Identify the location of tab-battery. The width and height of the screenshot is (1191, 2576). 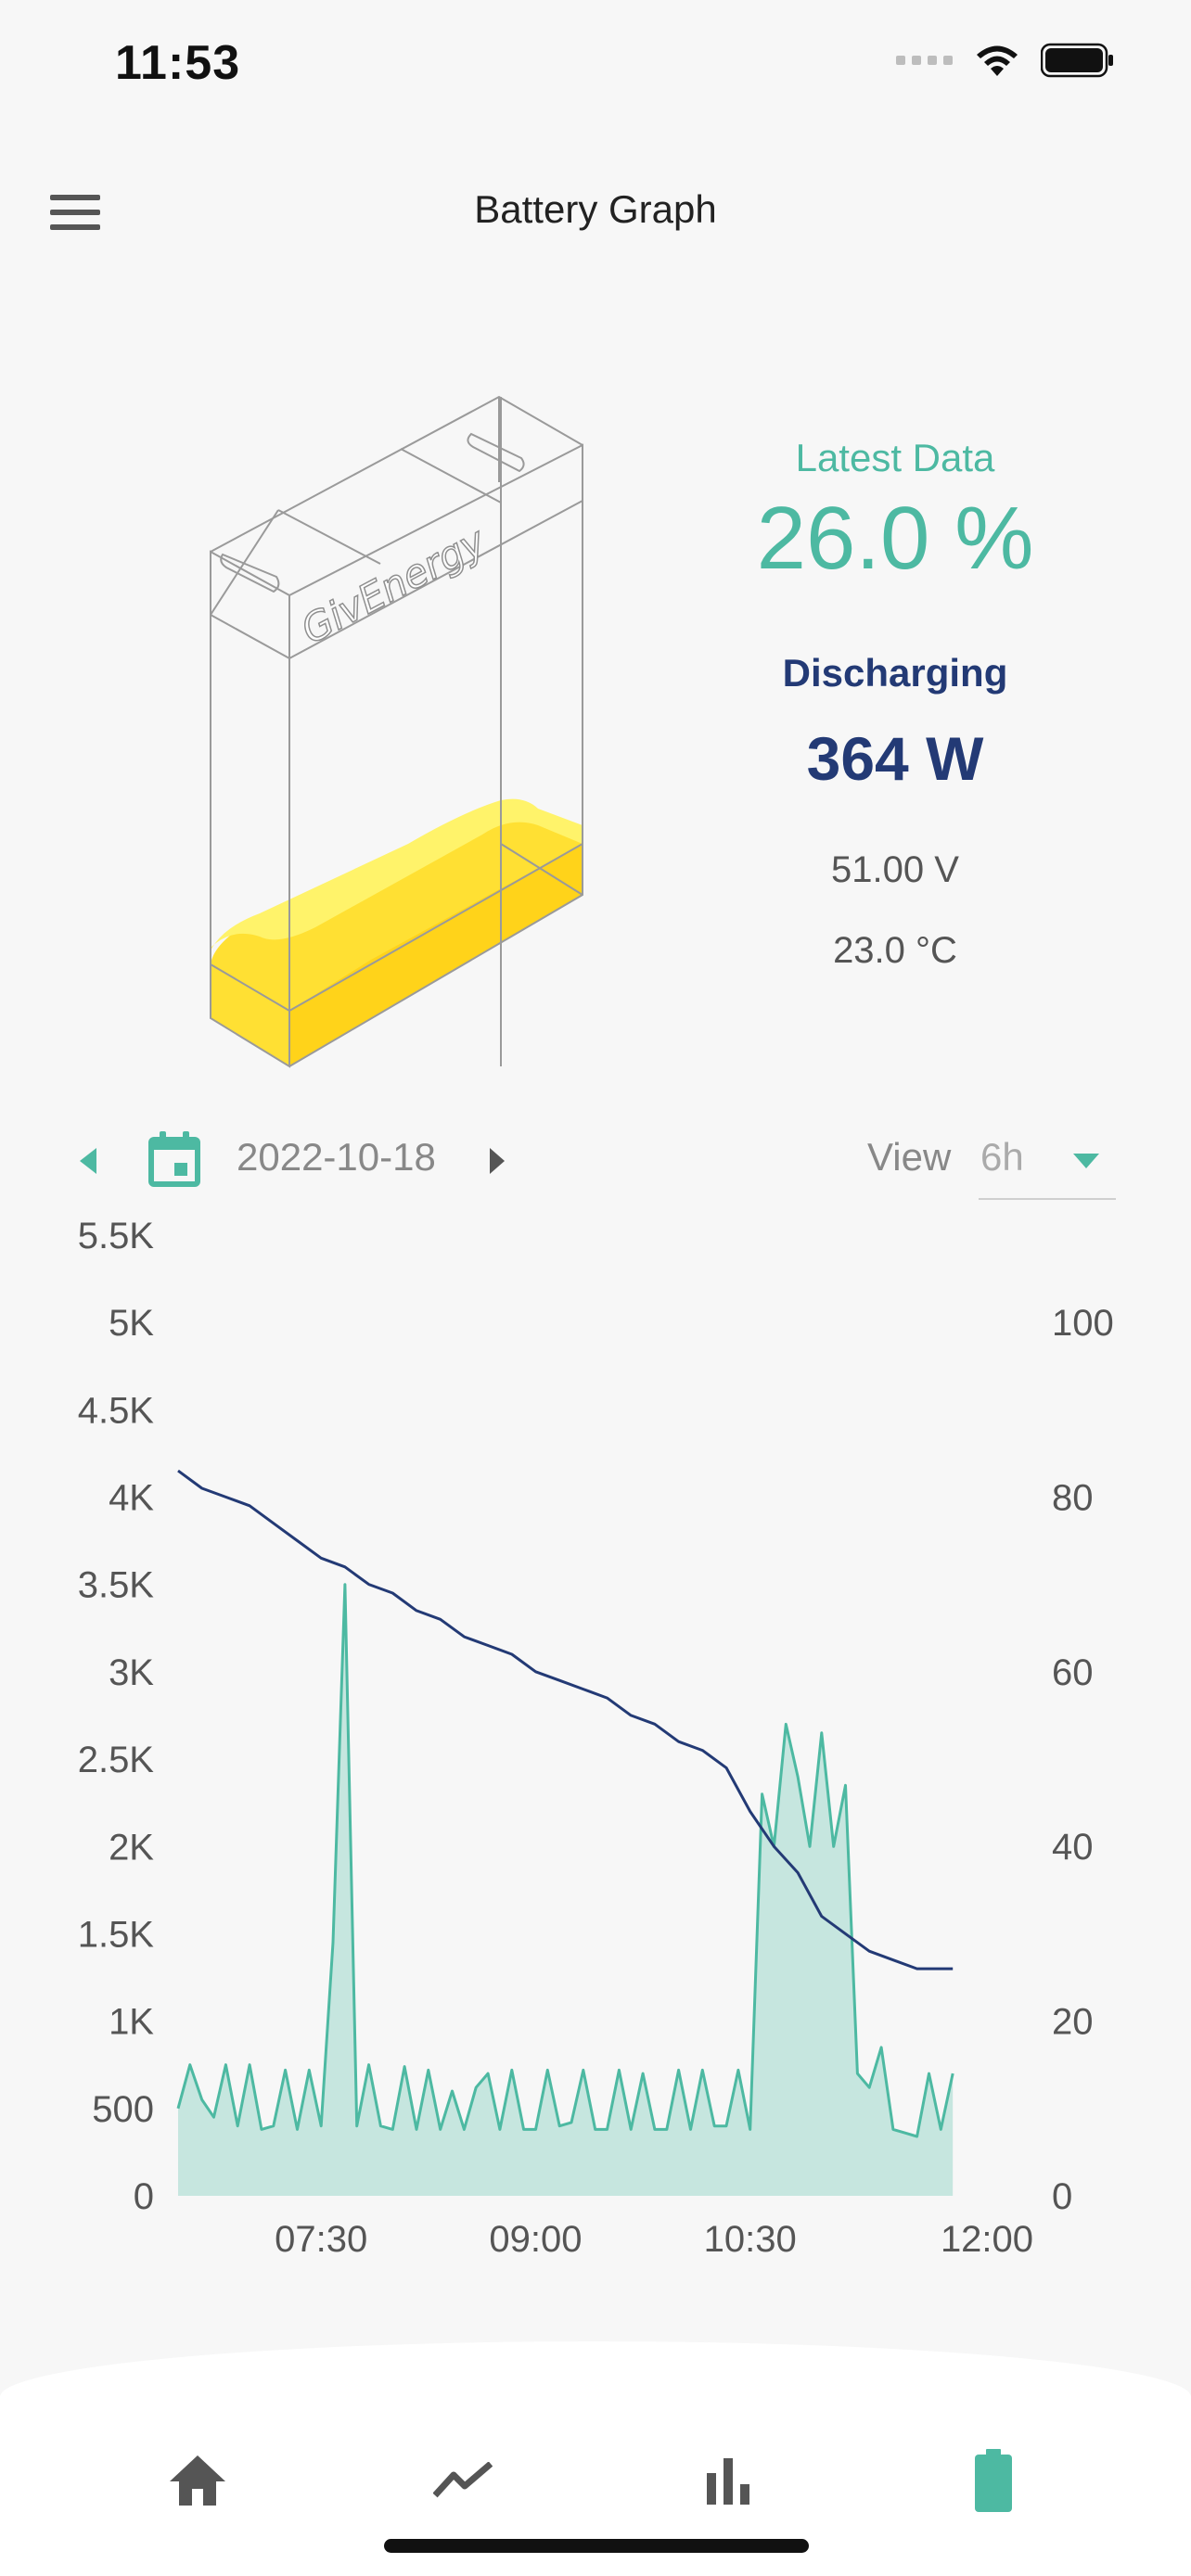
(993, 2480).